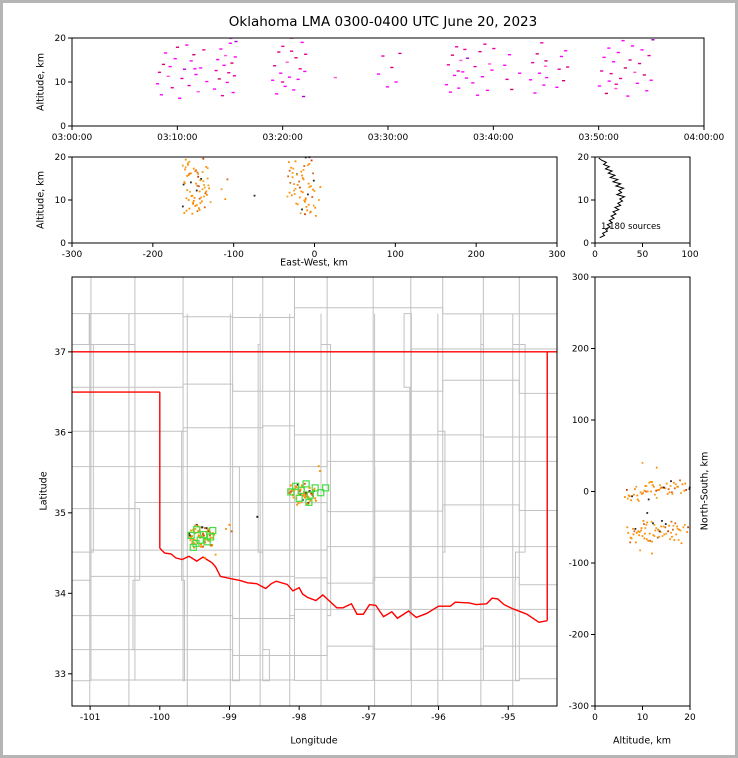 Image resolution: width=738 pixels, height=758 pixels. What do you see at coordinates (508, 718) in the screenshot?
I see `map-xtick-label: -95` at bounding box center [508, 718].